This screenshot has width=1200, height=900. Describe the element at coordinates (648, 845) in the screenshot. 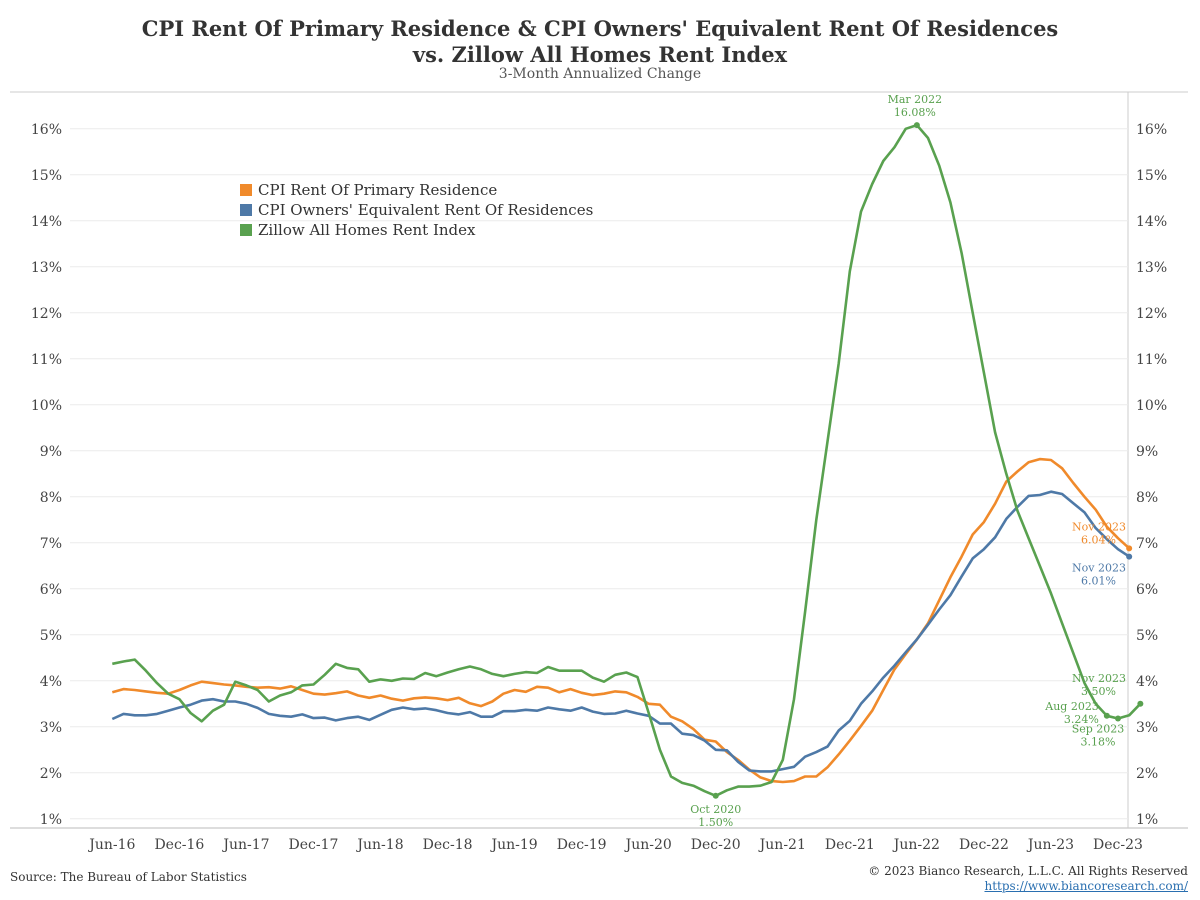

I see `x-tick-label: Jun-20` at that location.